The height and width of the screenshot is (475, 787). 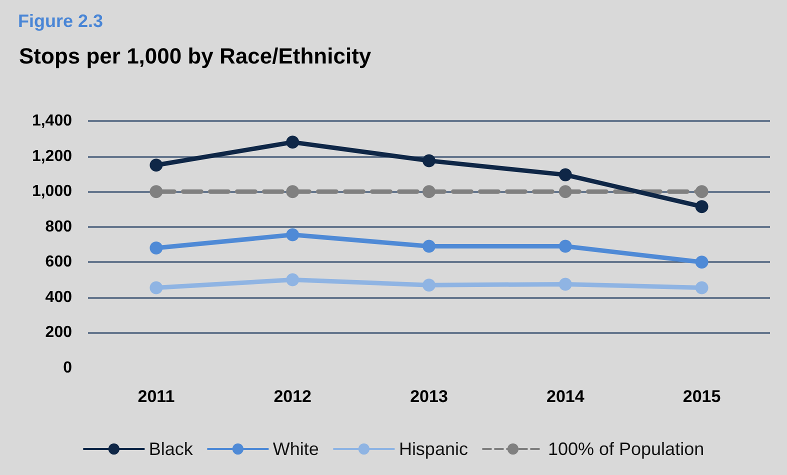 I want to click on chart-title: Stops per 1,000 by Race/Ethnicity, so click(x=195, y=56).